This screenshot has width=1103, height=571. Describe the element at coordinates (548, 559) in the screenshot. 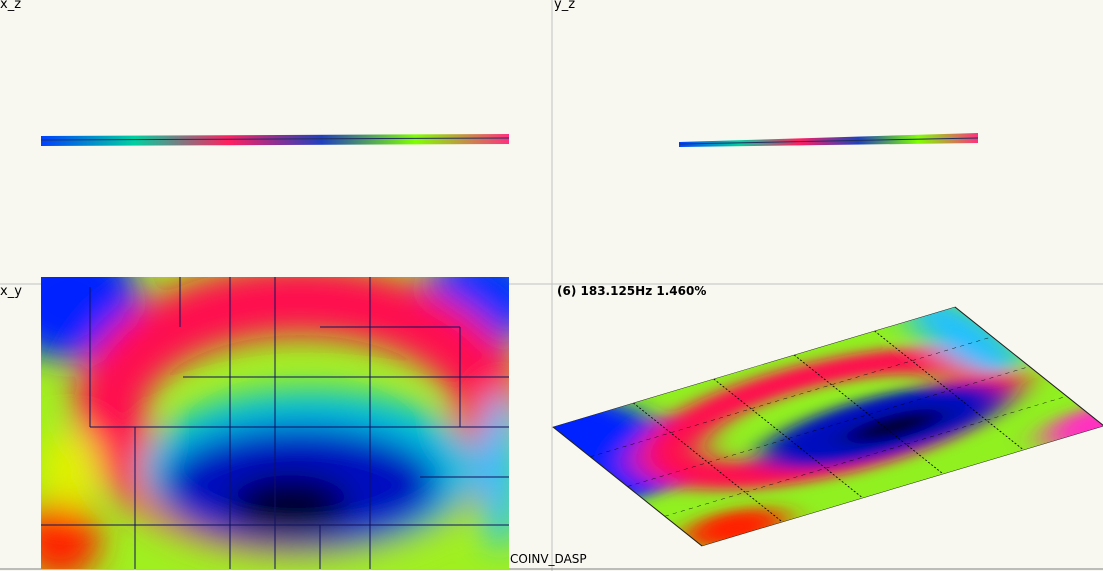

I see `footer-label: COINV_DASP` at that location.